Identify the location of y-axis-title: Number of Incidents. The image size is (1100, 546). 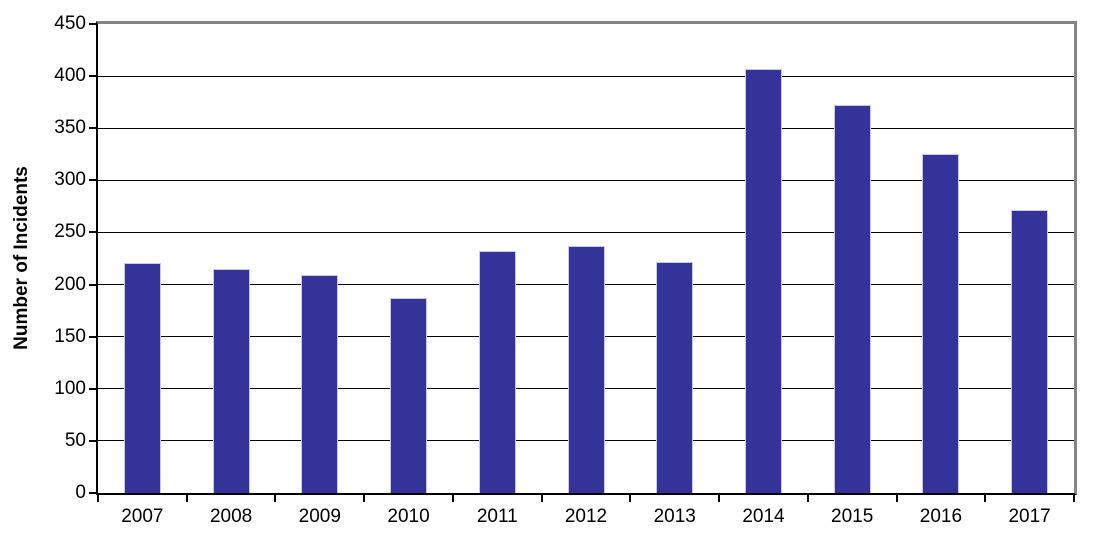
(21, 258).